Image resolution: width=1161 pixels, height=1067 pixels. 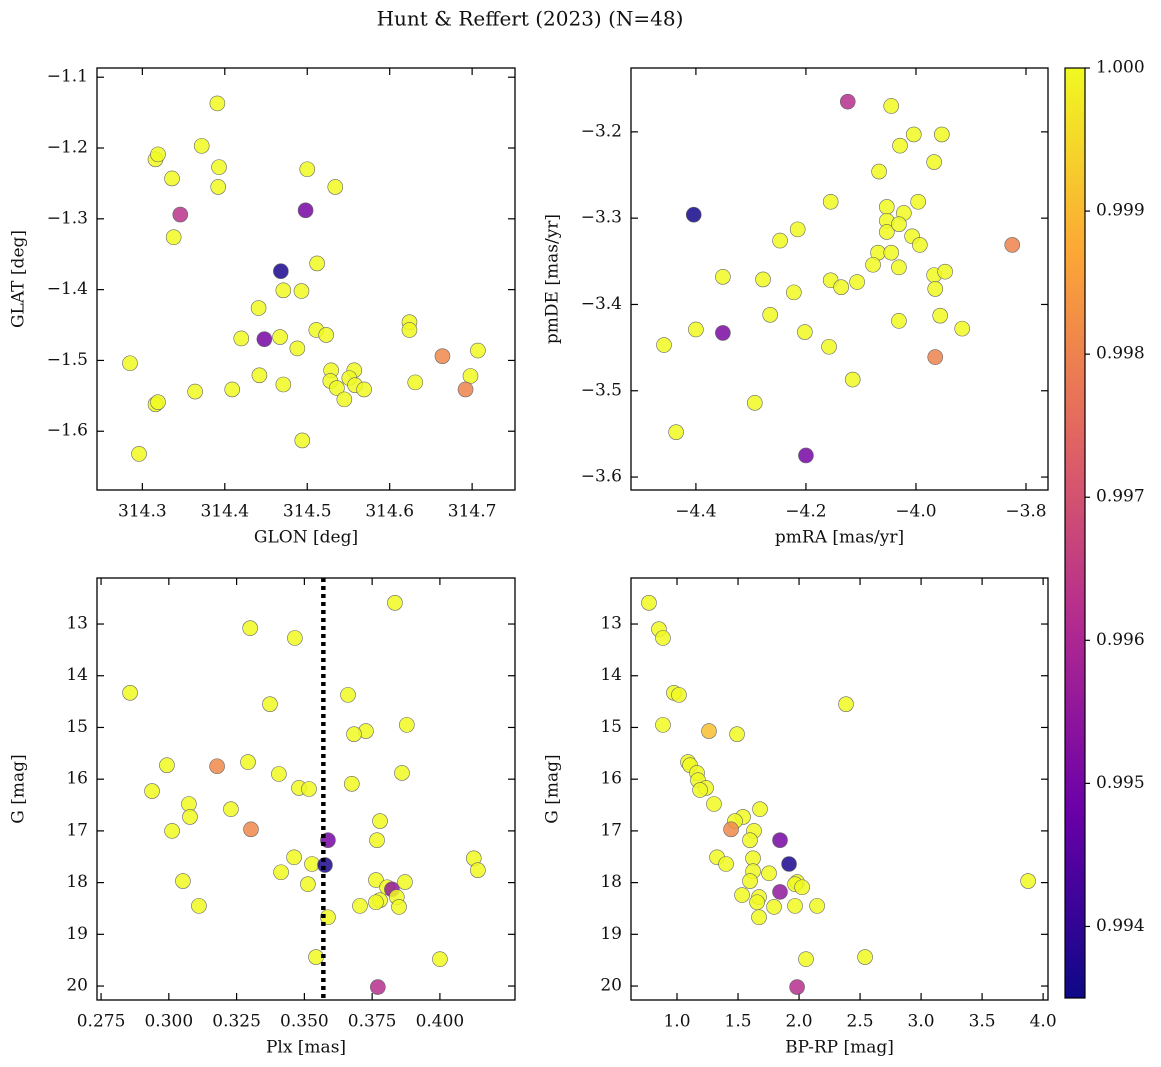 What do you see at coordinates (860, 1022) in the screenshot?
I see `x-tick-label: 2.5` at bounding box center [860, 1022].